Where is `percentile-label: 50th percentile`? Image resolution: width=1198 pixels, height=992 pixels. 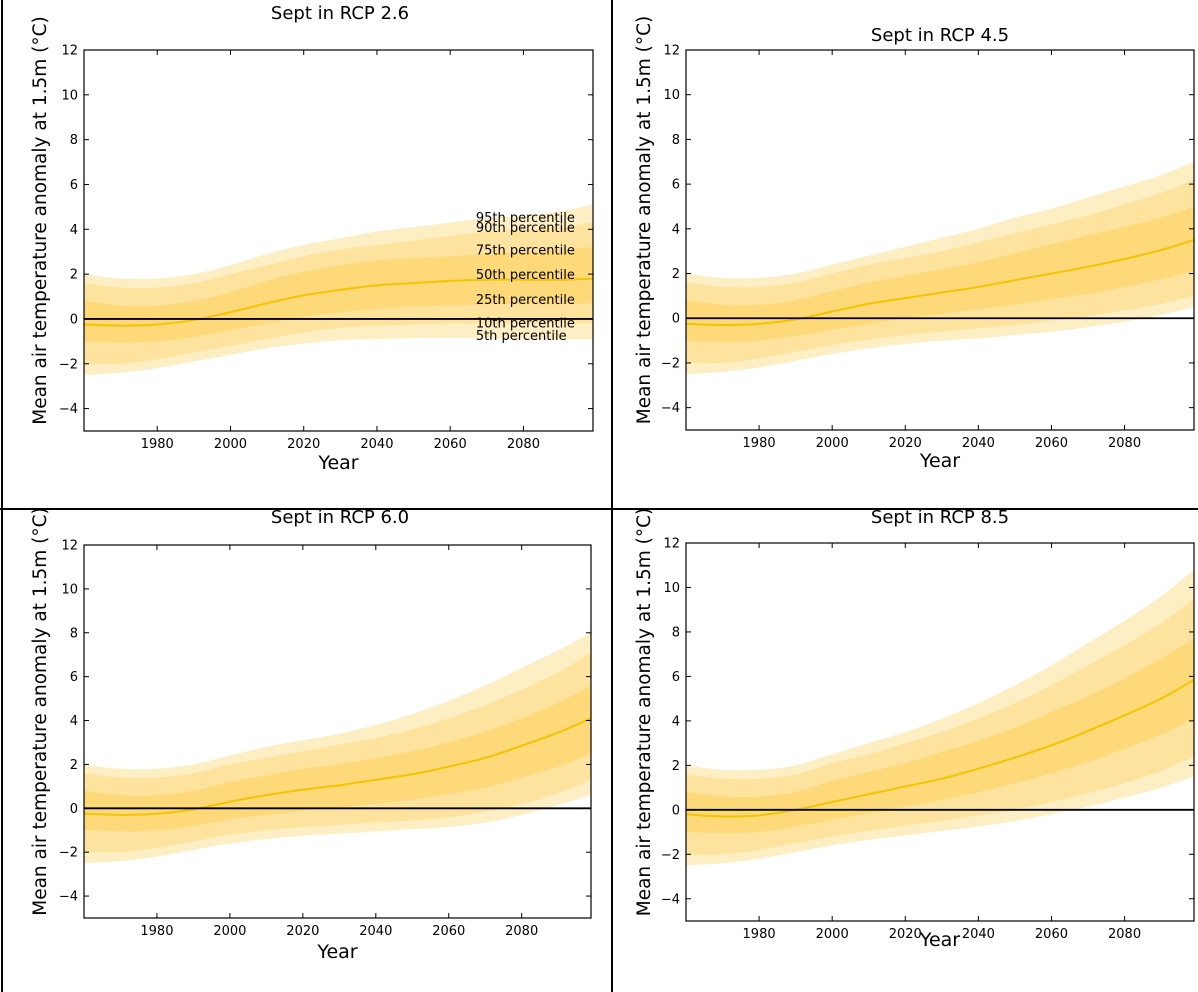 percentile-label: 50th percentile is located at coordinates (525, 275).